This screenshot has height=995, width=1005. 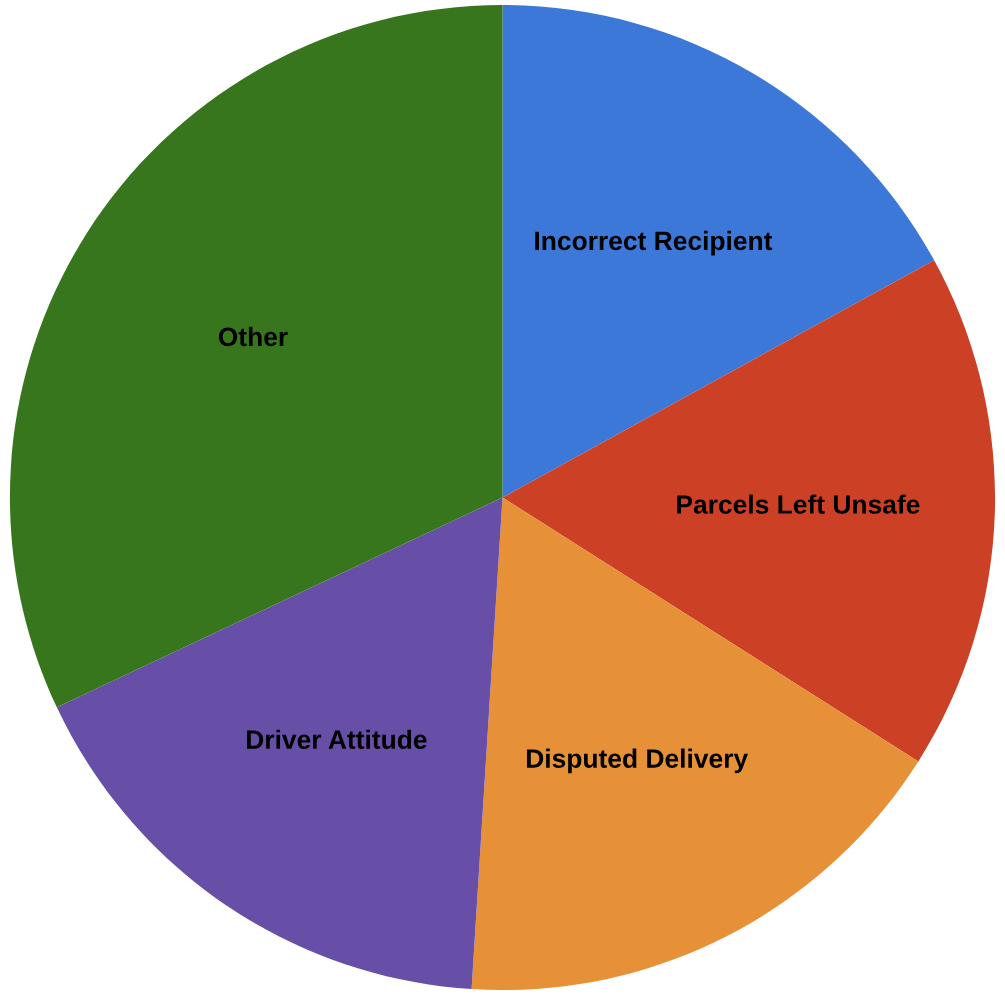 I want to click on slice-label: Other, so click(x=253, y=336).